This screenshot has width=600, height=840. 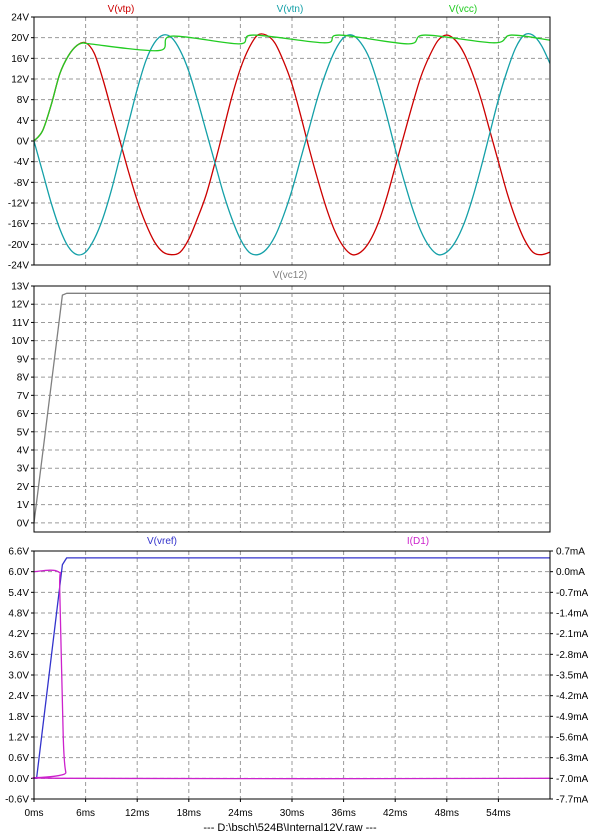 What do you see at coordinates (20, 323) in the screenshot?
I see `y-tick-label: 11V` at bounding box center [20, 323].